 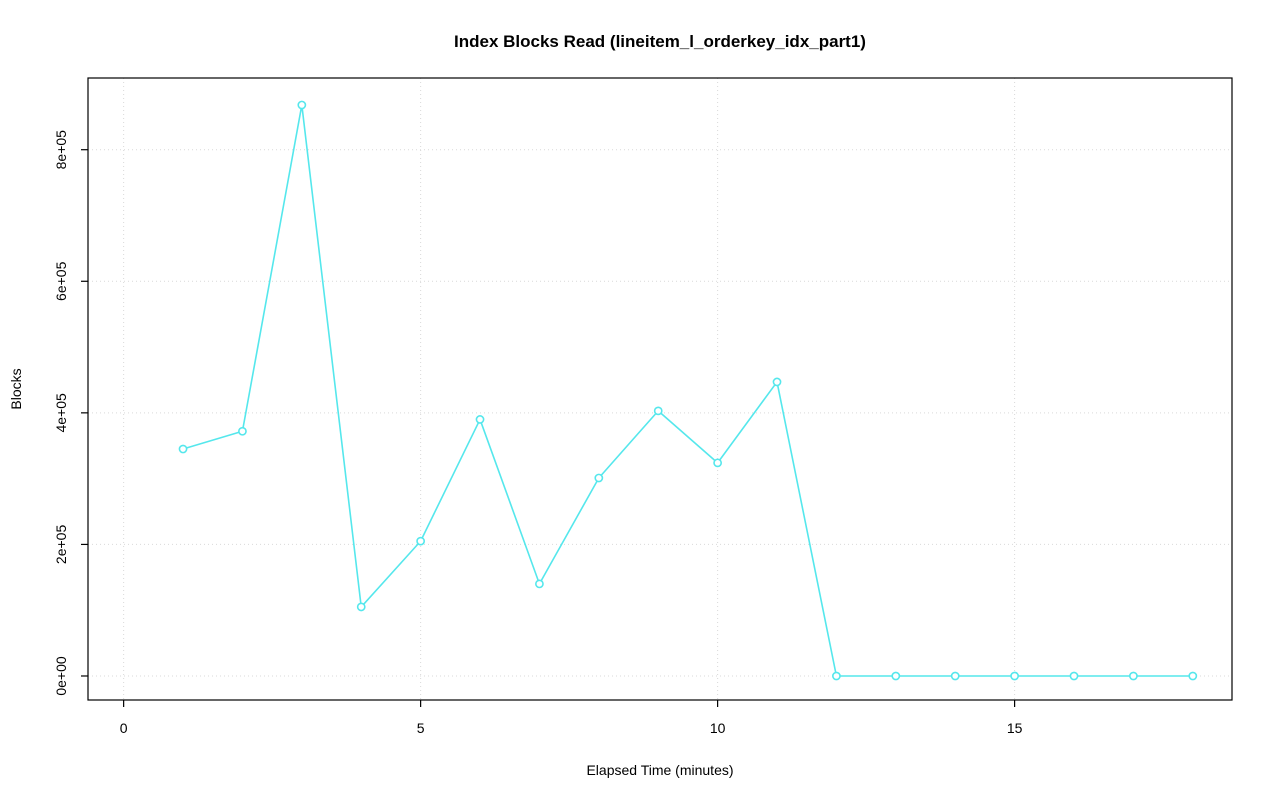 I want to click on y-tick-label: 6e+05, so click(x=61, y=281).